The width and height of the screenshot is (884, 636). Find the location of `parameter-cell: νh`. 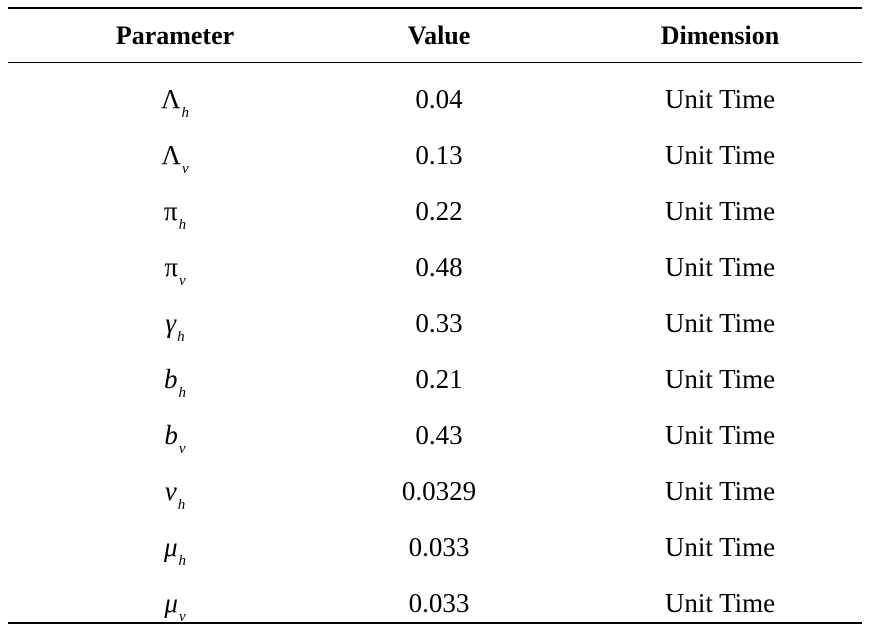

parameter-cell: νh is located at coordinates (175, 491).